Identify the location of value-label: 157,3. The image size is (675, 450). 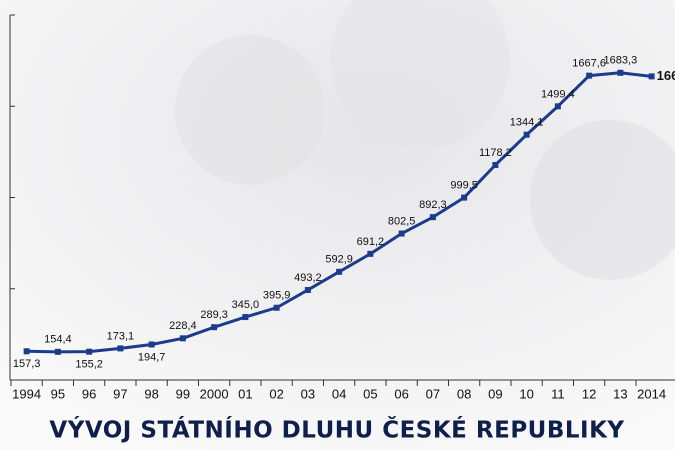
(27, 364).